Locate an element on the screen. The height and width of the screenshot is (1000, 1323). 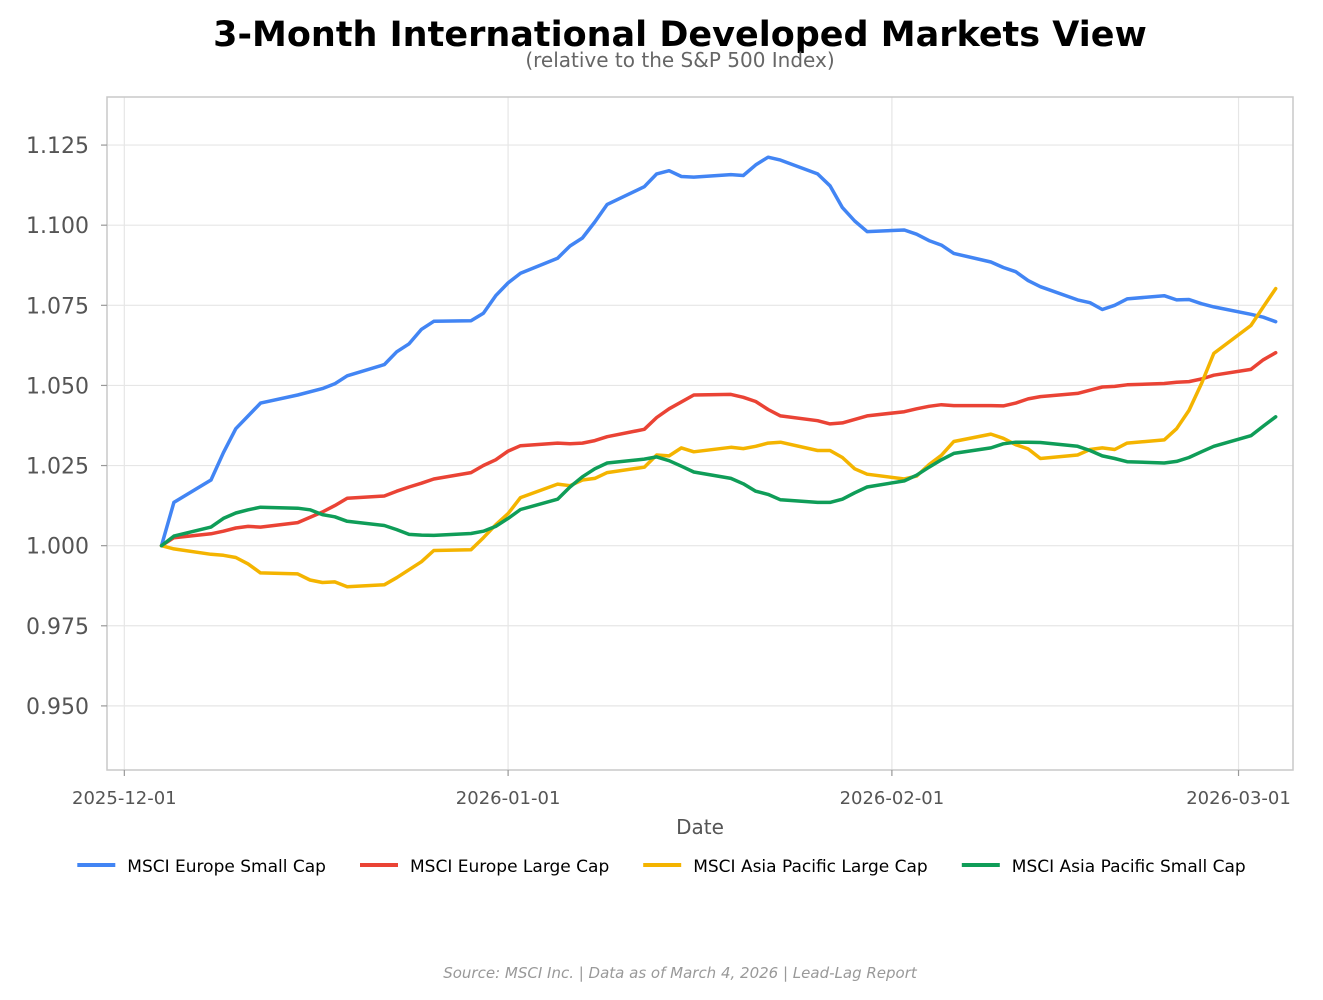
x-axis-label: Date is located at coordinates (700, 827).